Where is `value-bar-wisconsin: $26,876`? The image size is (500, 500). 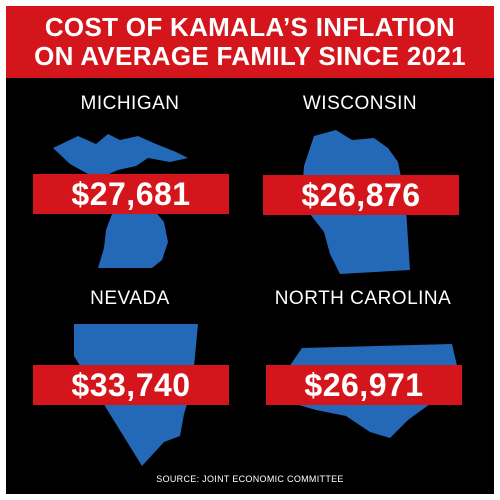 value-bar-wisconsin: $26,876 is located at coordinates (361, 195).